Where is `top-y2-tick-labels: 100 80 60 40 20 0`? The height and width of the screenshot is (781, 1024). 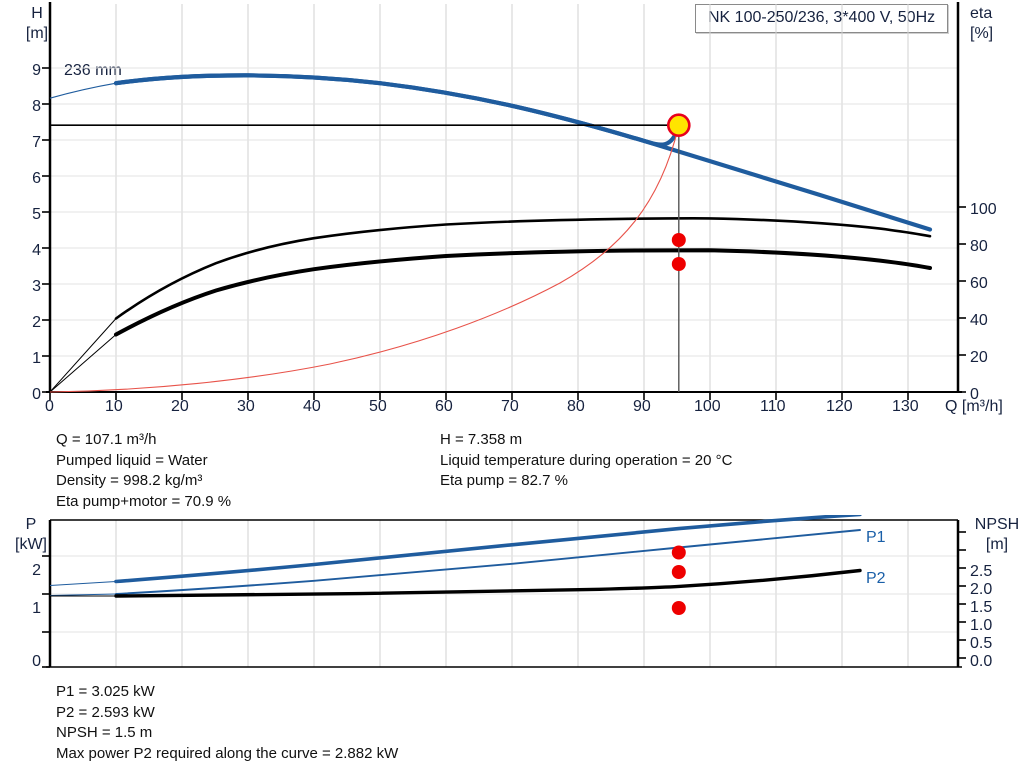
top-y2-tick-labels: 100 80 60 40 20 0 is located at coordinates (983, 302).